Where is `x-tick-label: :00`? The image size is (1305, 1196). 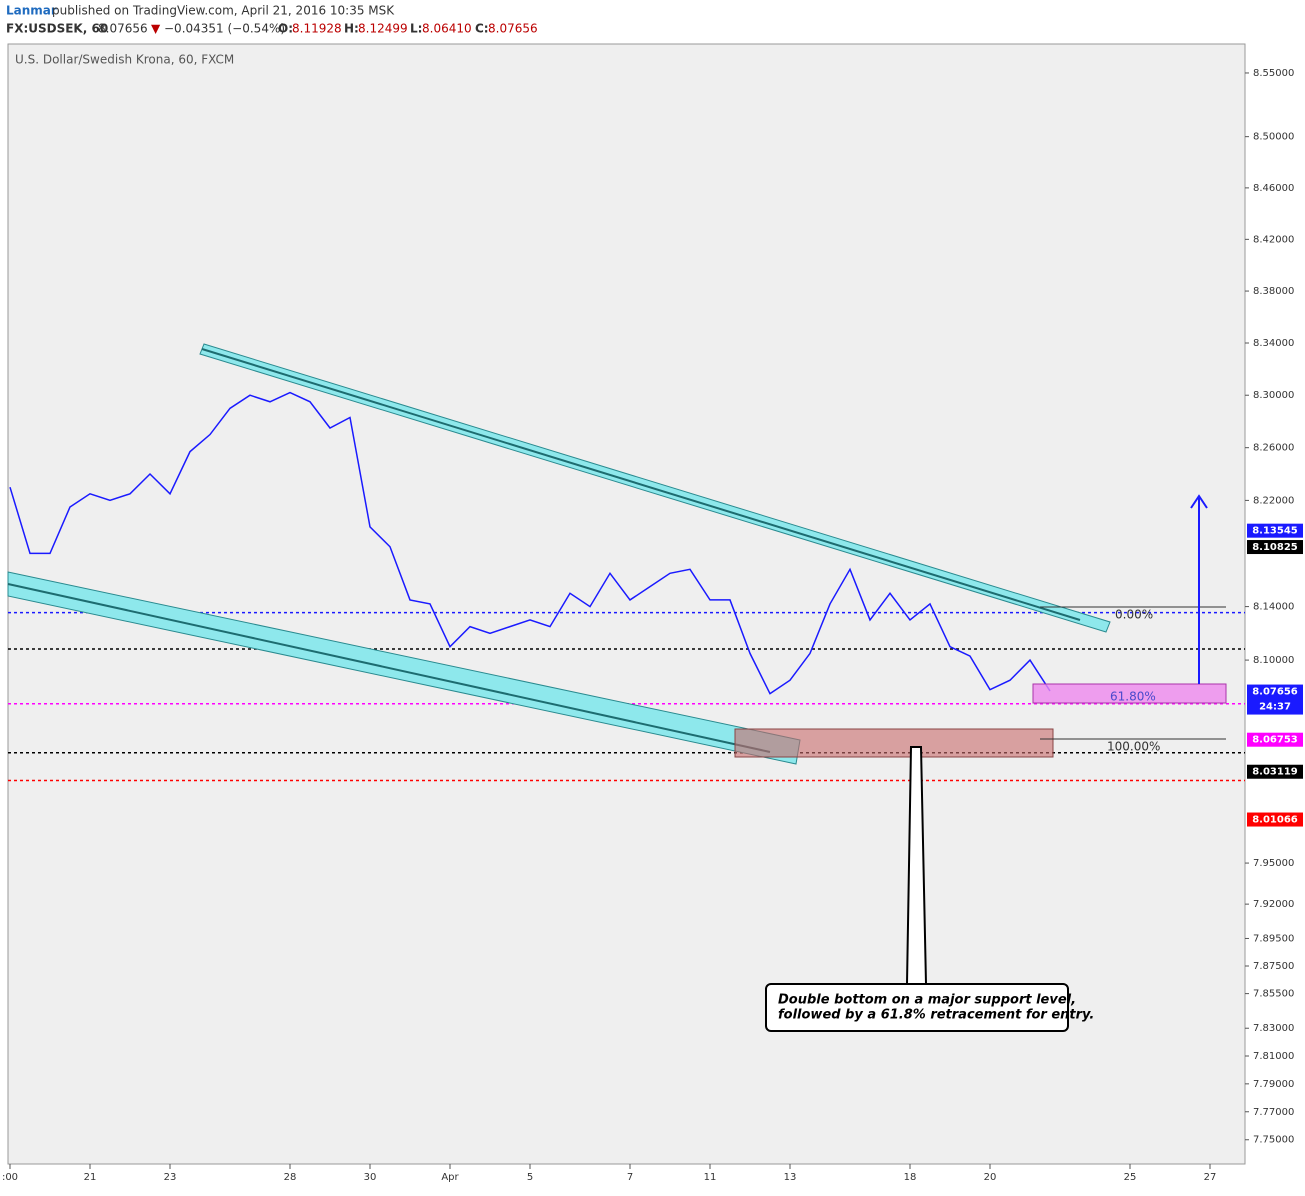
x-tick-label: :00 is located at coordinates (10, 1177).